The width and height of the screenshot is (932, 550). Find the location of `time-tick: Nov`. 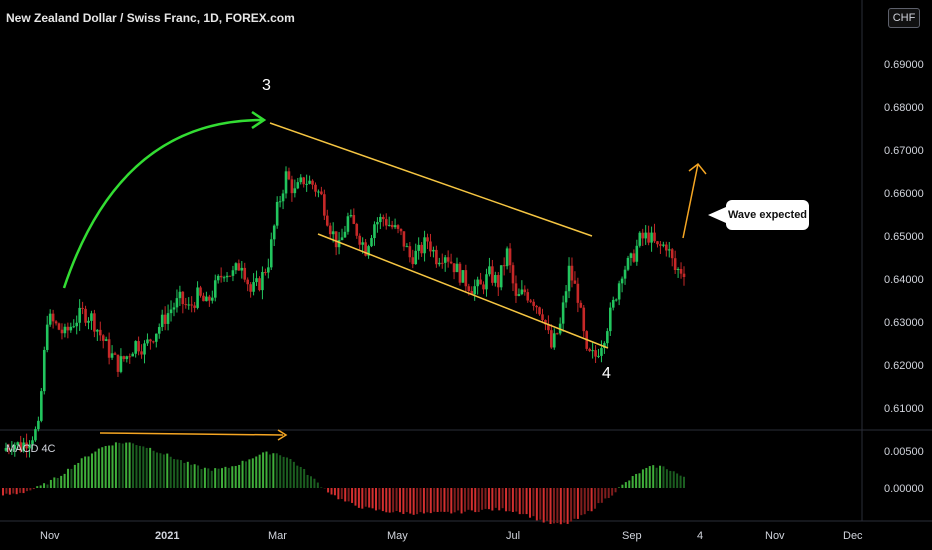

time-tick: Nov is located at coordinates (775, 536).